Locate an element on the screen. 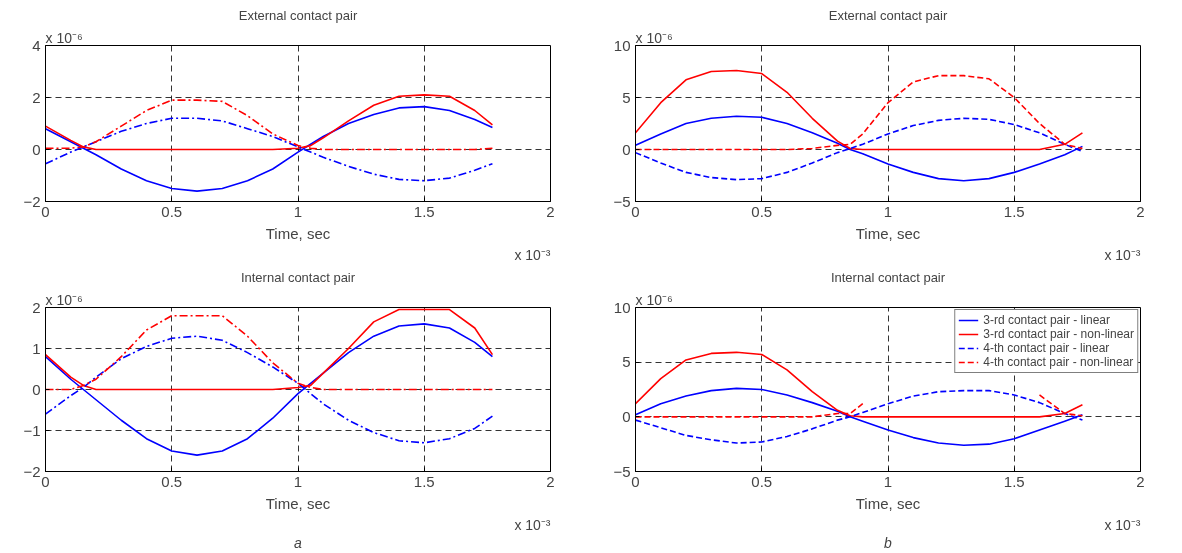 The image size is (1182, 553). legend-label: 4-th contact pair - non-linear is located at coordinates (1058, 362).